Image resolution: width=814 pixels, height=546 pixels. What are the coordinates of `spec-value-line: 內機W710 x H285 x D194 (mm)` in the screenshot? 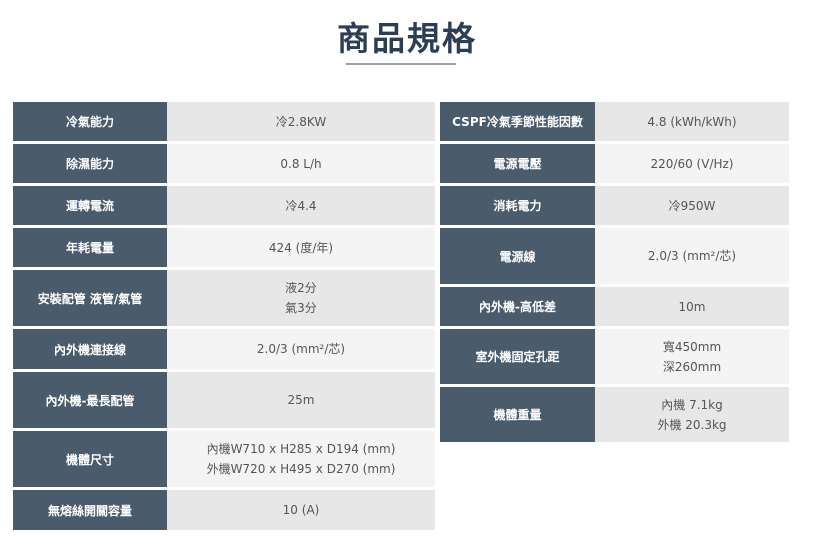 It's located at (301, 449).